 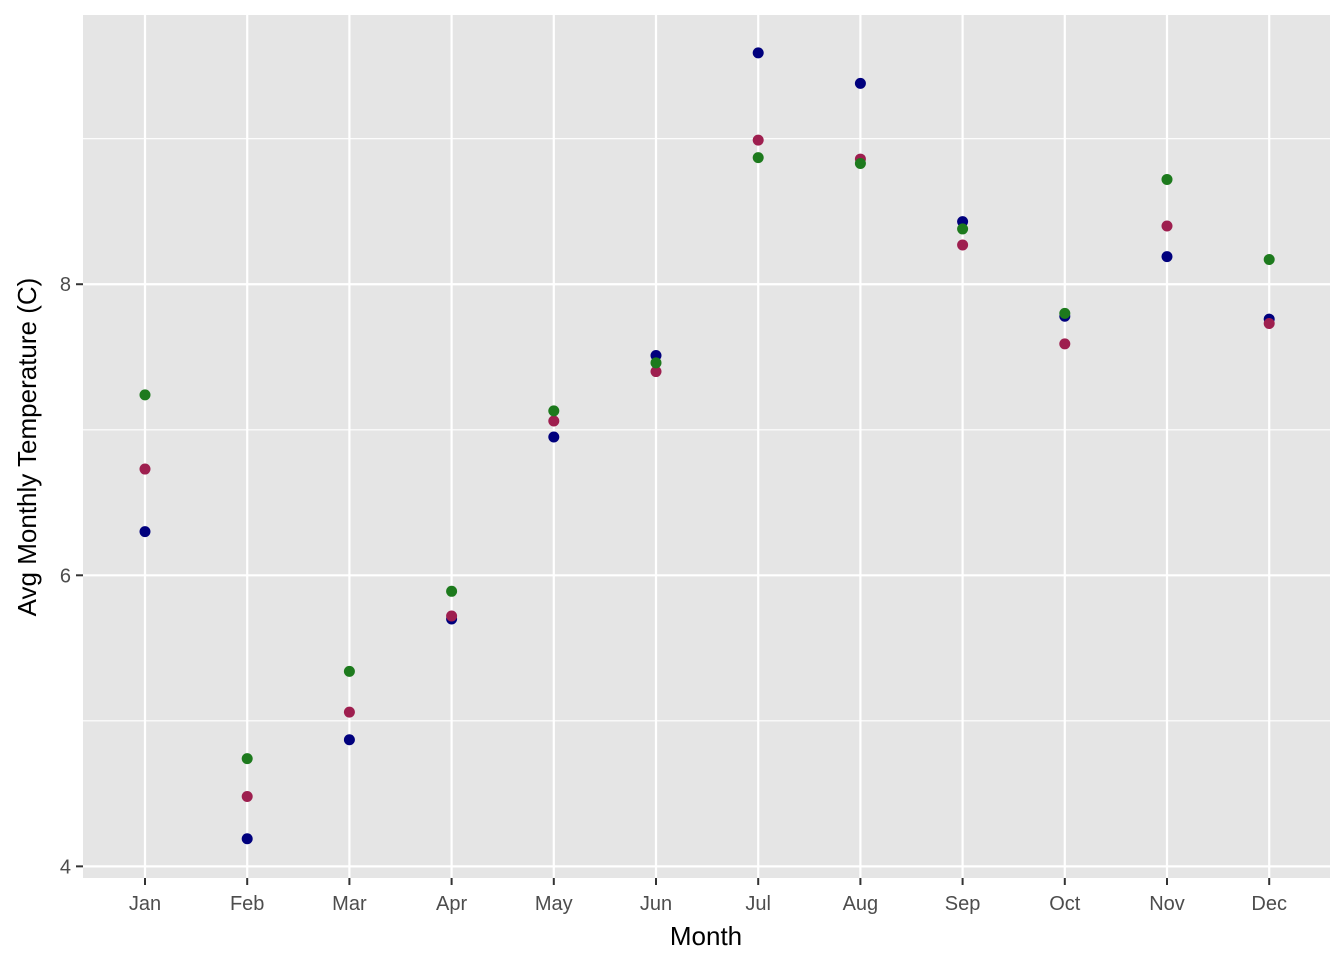 I want to click on x-tick-label: Mar, so click(x=349, y=904).